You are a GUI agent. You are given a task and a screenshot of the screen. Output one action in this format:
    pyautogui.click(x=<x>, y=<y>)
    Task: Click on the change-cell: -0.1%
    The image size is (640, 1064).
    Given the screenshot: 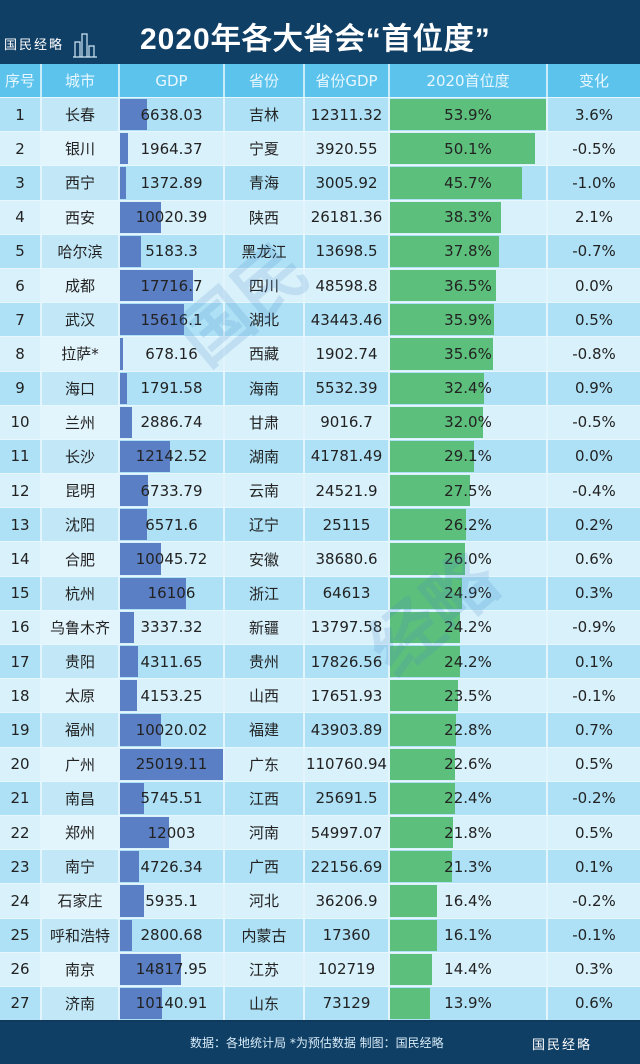 What is the action you would take?
    pyautogui.click(x=594, y=935)
    